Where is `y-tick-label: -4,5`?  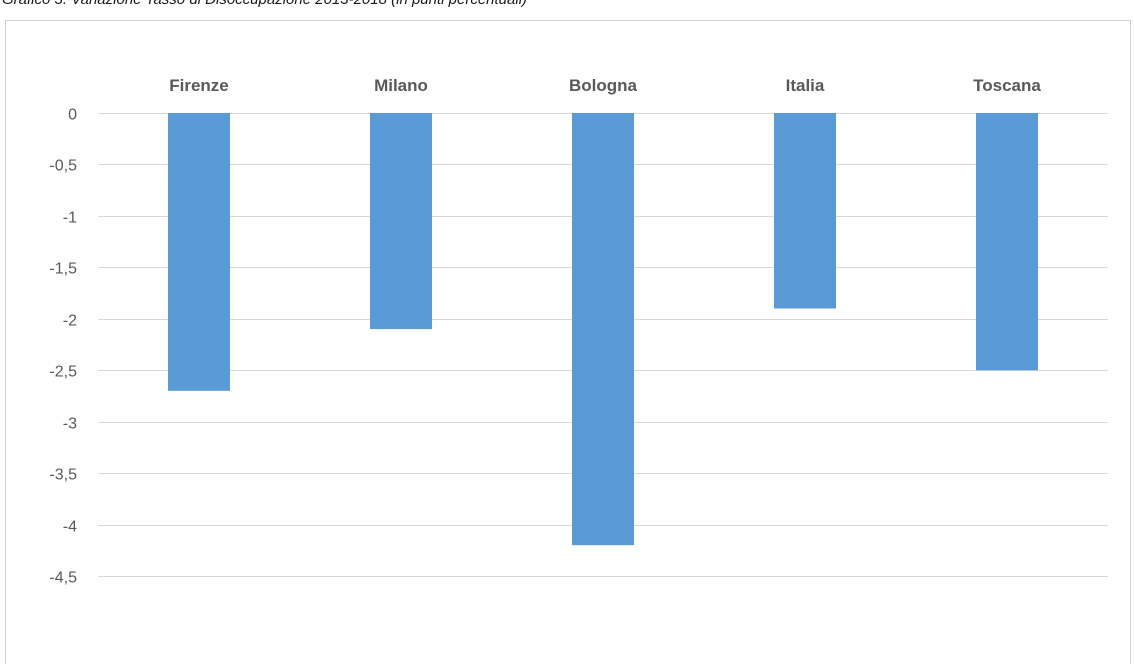
y-tick-label: -4,5 is located at coordinates (63, 578).